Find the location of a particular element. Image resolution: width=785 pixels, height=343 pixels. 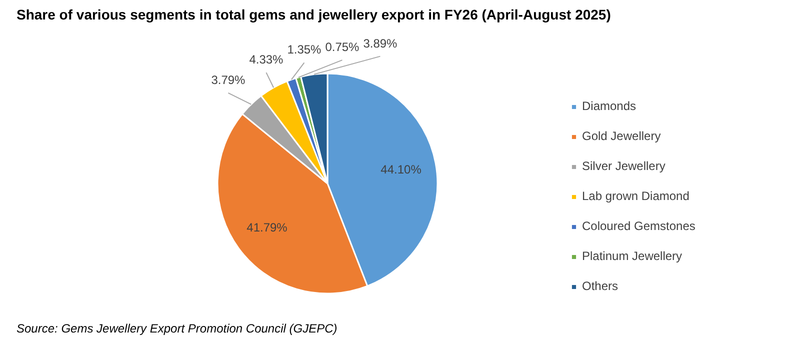

legend-label: Diamonds is located at coordinates (609, 106).